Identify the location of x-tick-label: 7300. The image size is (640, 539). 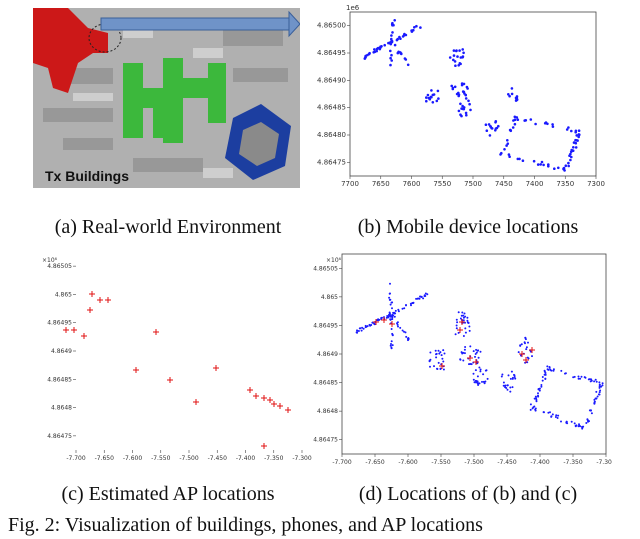
(596, 184).